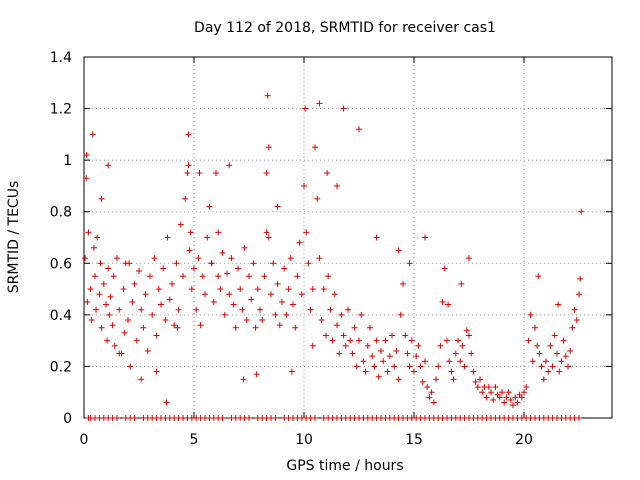 The image size is (640, 480). What do you see at coordinates (61, 367) in the screenshot?
I see `y-tick-label: 0.2` at bounding box center [61, 367].